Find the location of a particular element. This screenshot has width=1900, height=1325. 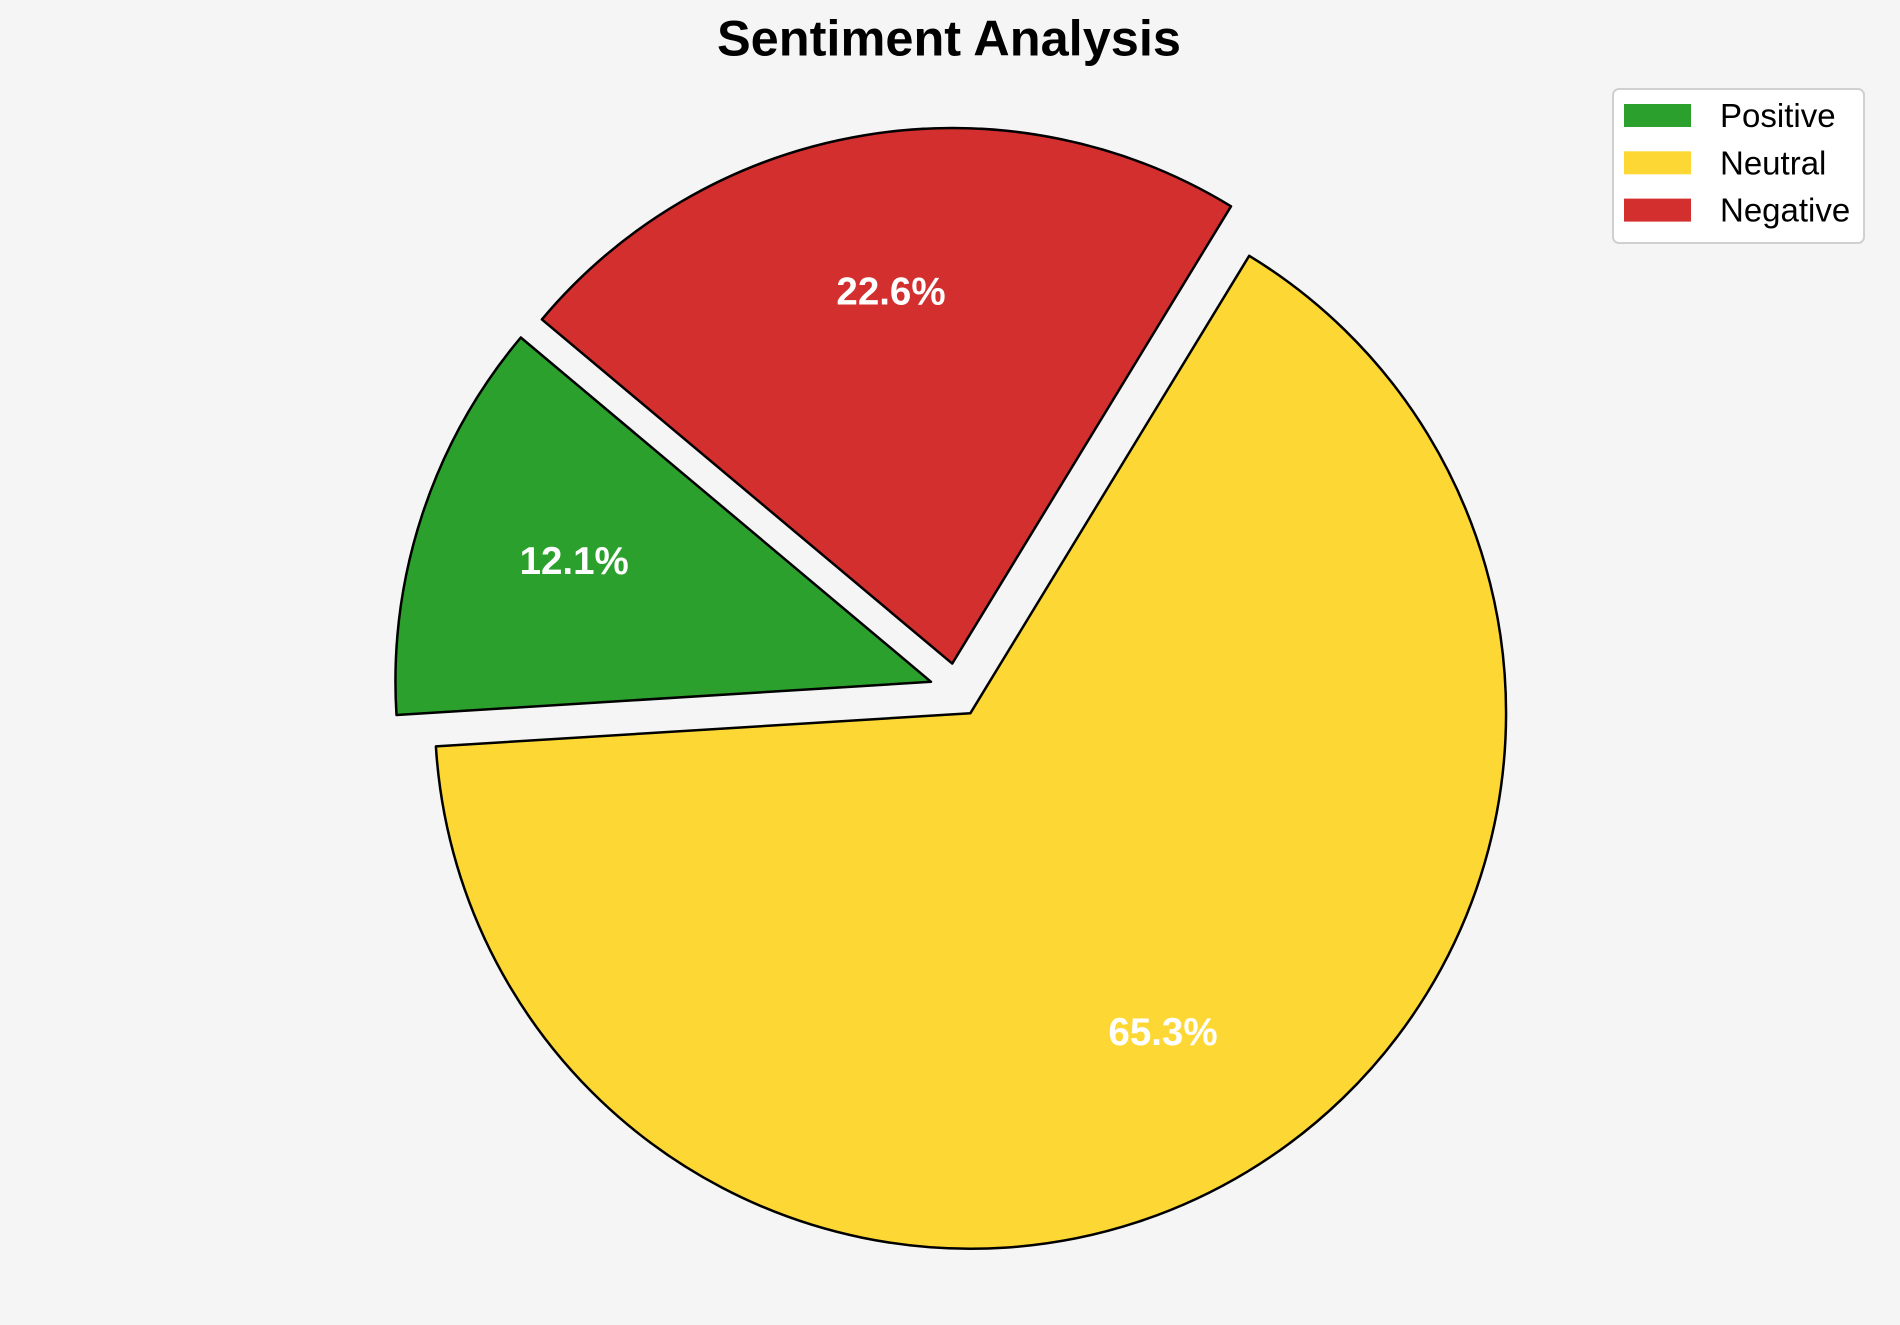

svg-text: Negative is located at coordinates (1785, 210).